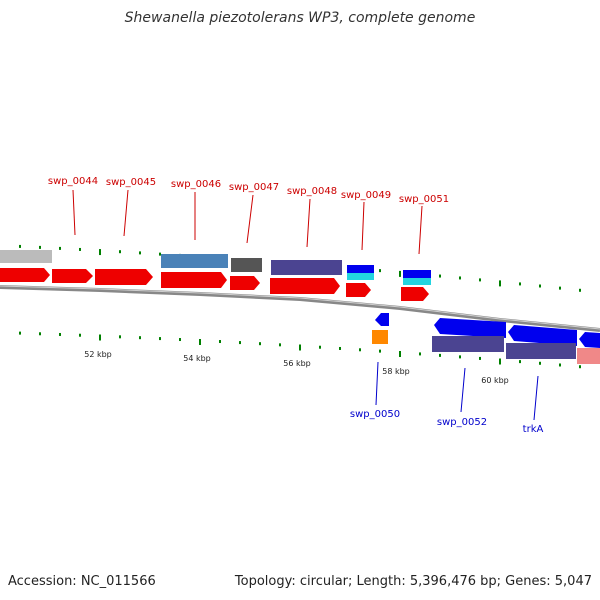 The width and height of the screenshot is (600, 600). Describe the element at coordinates (196, 184) in the screenshot. I see `gene-label-swp-0046: swp_0046` at that location.